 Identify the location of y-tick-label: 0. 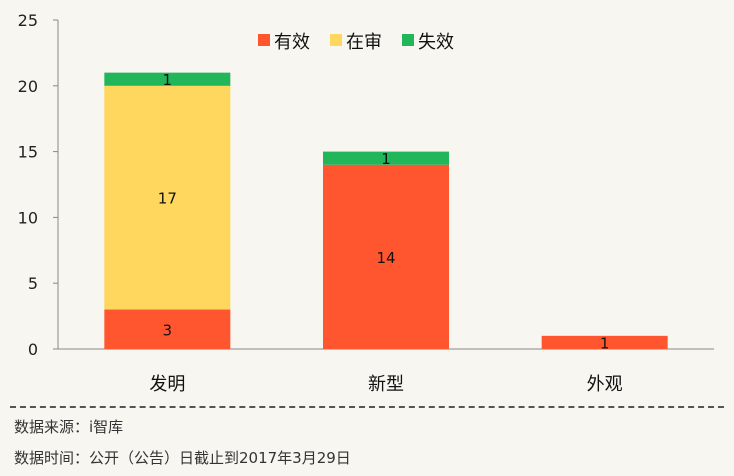
(33, 349).